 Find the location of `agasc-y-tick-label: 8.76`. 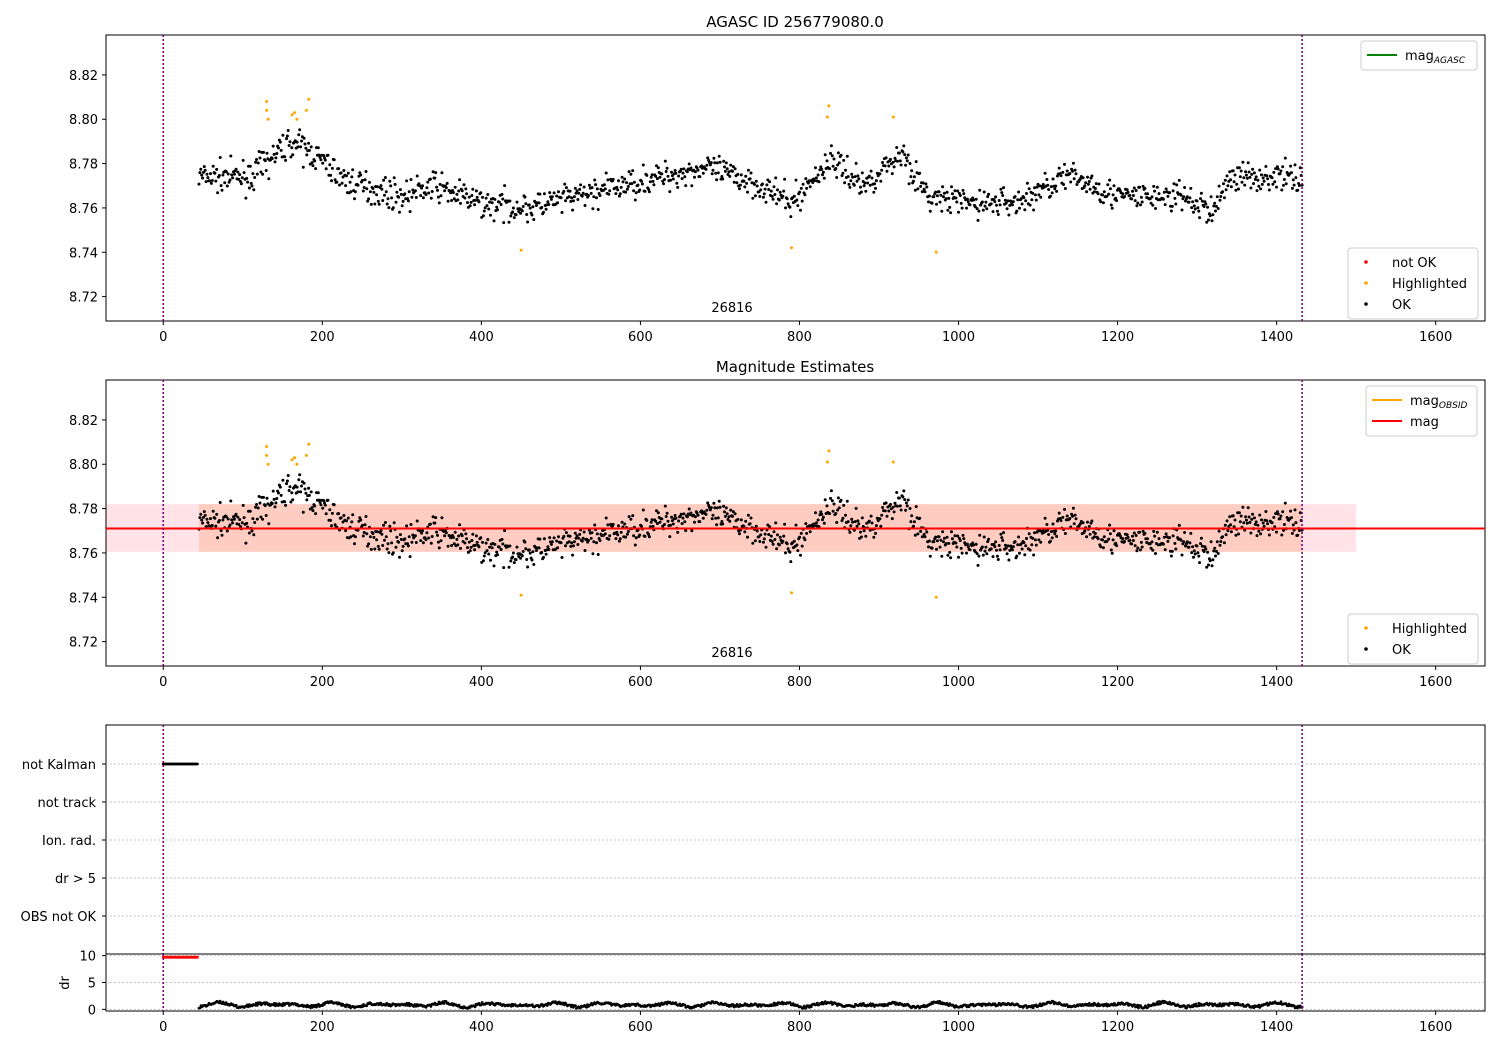

agasc-y-tick-label: 8.76 is located at coordinates (83, 209).